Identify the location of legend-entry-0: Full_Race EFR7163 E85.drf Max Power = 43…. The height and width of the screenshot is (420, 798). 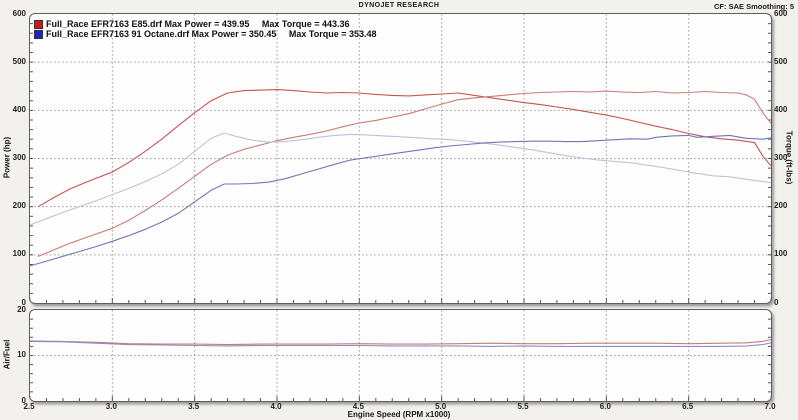
(205, 24).